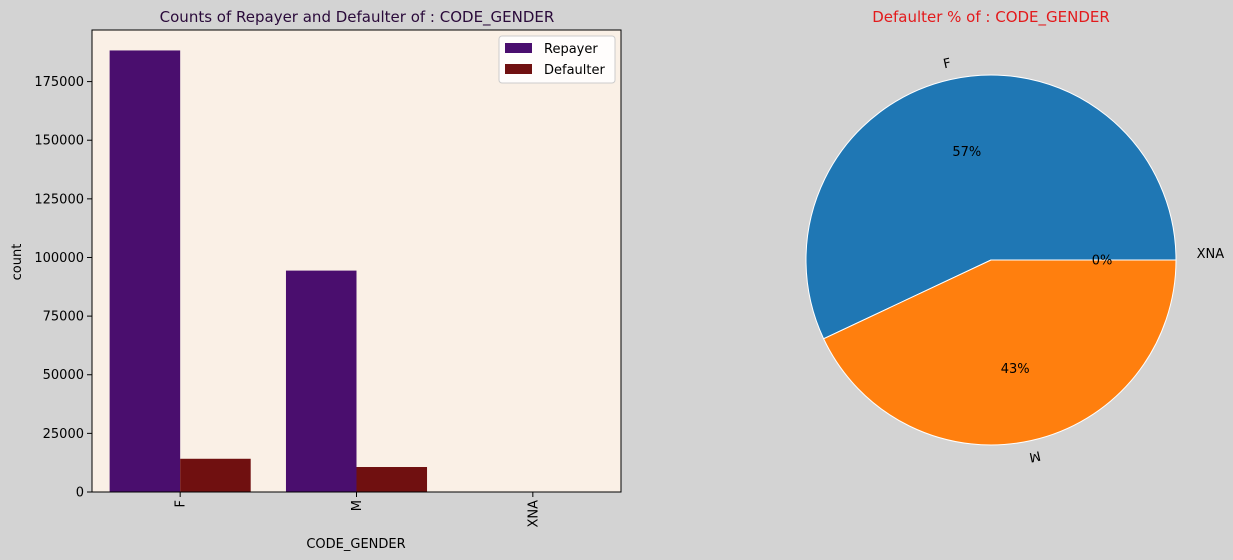 The image size is (1233, 560). Describe the element at coordinates (63, 317) in the screenshot. I see `y-tick-label: 75000` at that location.